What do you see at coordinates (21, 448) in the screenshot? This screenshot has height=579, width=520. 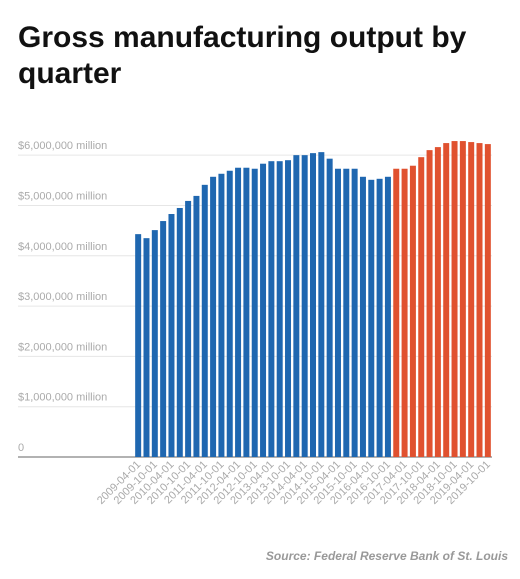 I see `y-tick-label: 0` at bounding box center [21, 448].